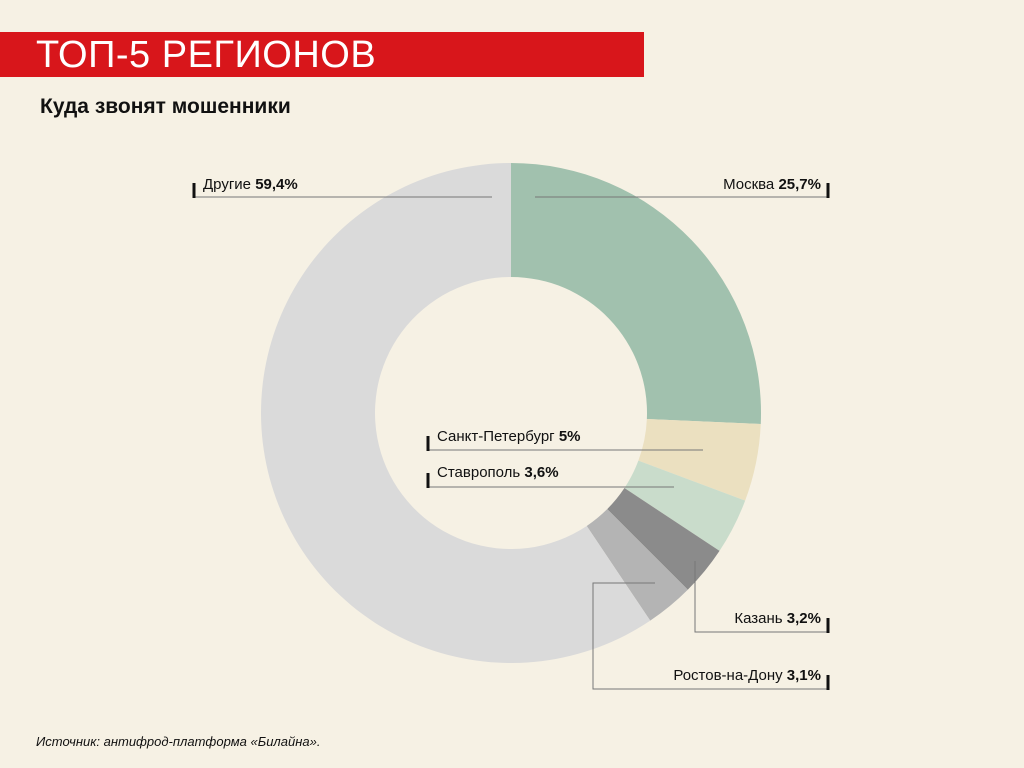 This screenshot has height=768, width=1024. Describe the element at coordinates (760, 618) in the screenshot. I see `slice-label-name: Казань` at that location.